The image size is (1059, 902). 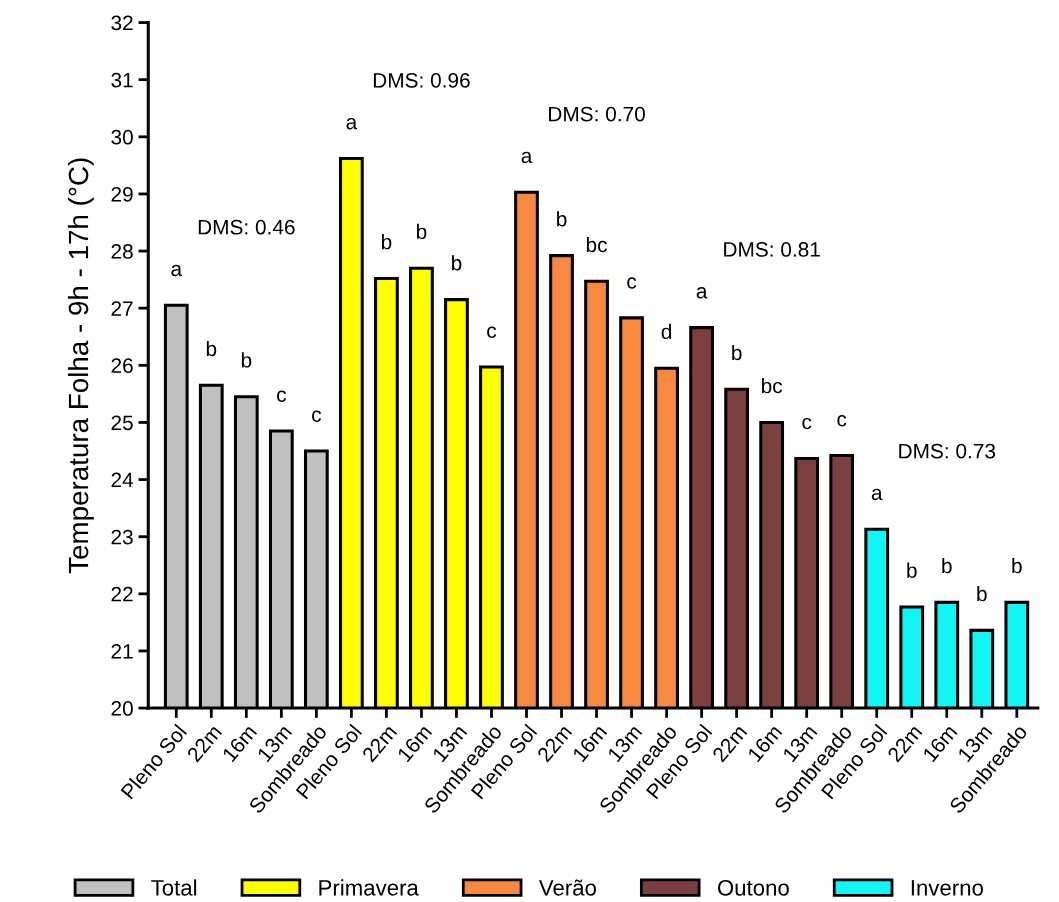 What do you see at coordinates (567, 887) in the screenshot?
I see `legend-label: Verão` at bounding box center [567, 887].